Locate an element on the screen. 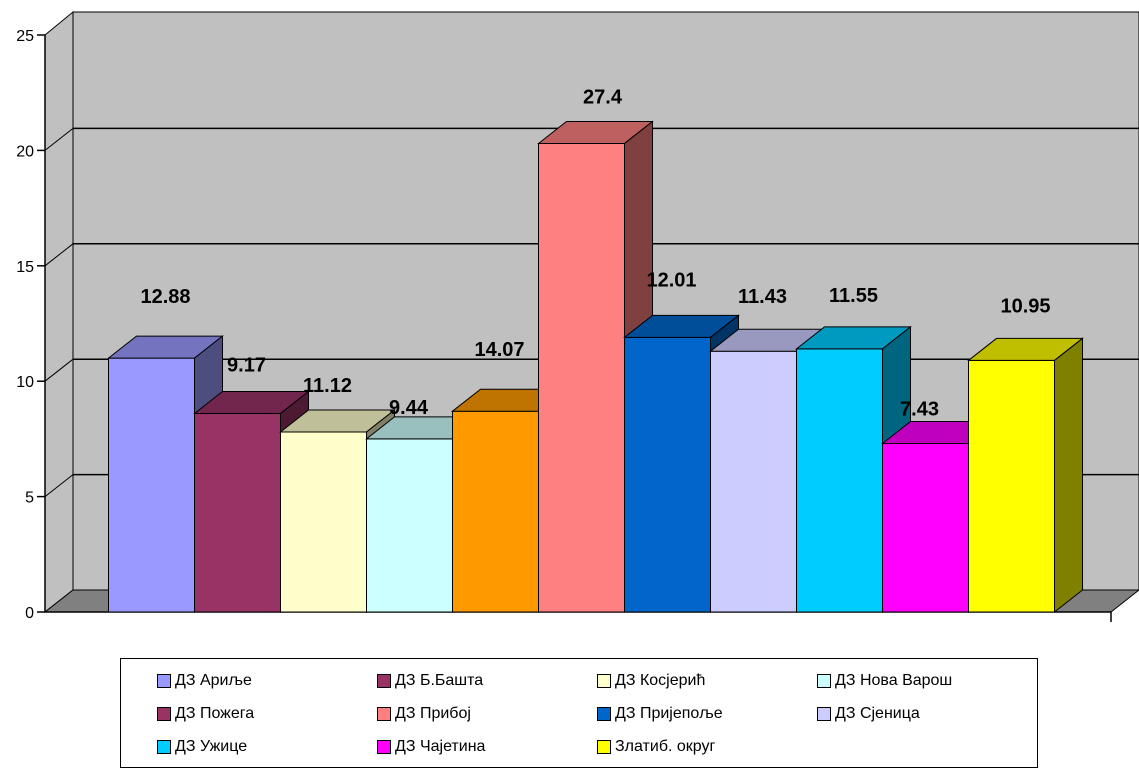 Image resolution: width=1139 pixels, height=770 pixels. y-axis-ticks: 0 5 10 15 20 25 is located at coordinates (30, 325).